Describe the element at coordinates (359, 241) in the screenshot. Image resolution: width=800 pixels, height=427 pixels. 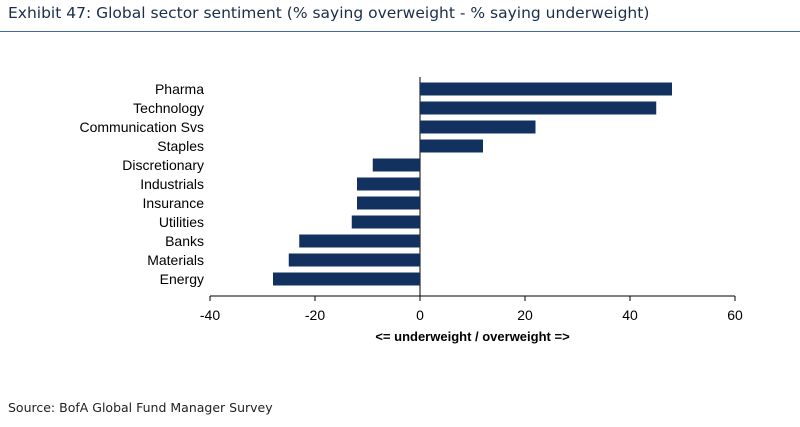
I see `bar-banks` at that location.